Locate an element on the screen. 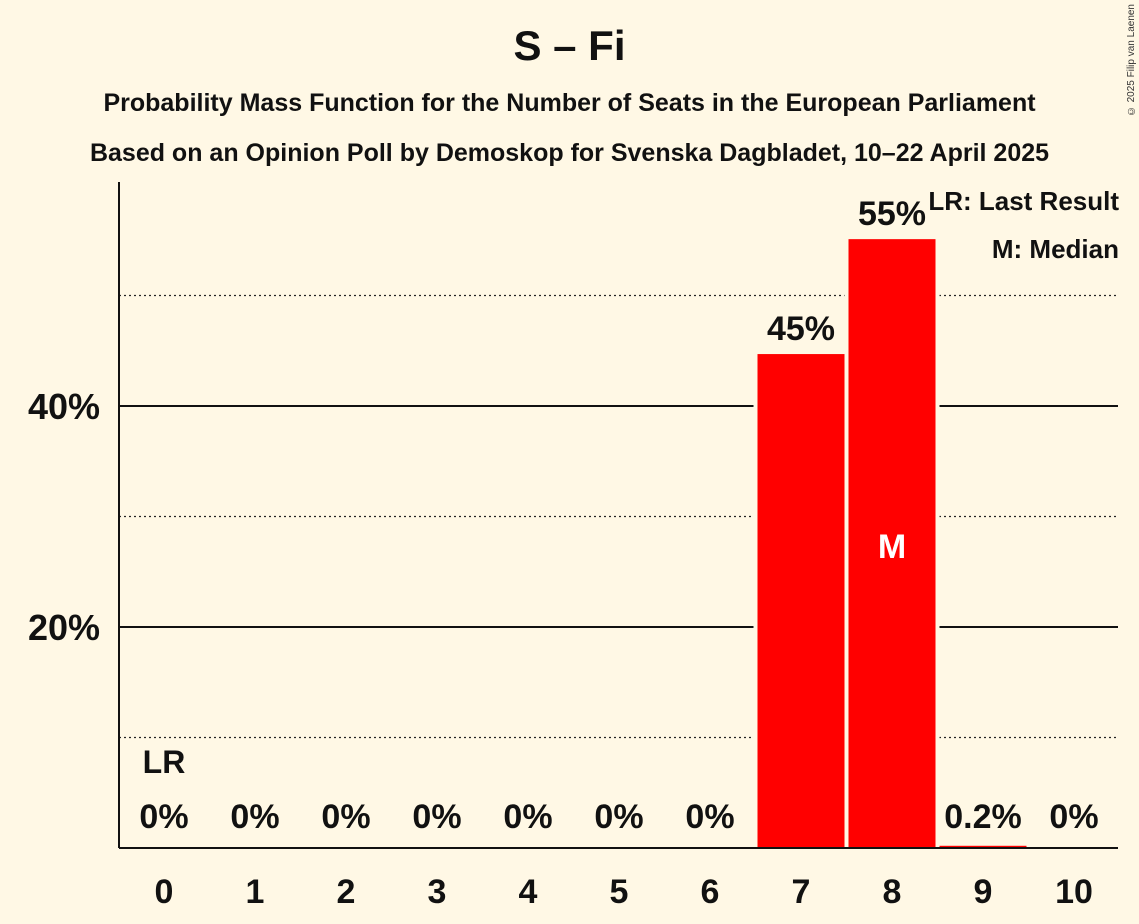 The height and width of the screenshot is (924, 1139). x-tick-label: 0 is located at coordinates (164, 892).